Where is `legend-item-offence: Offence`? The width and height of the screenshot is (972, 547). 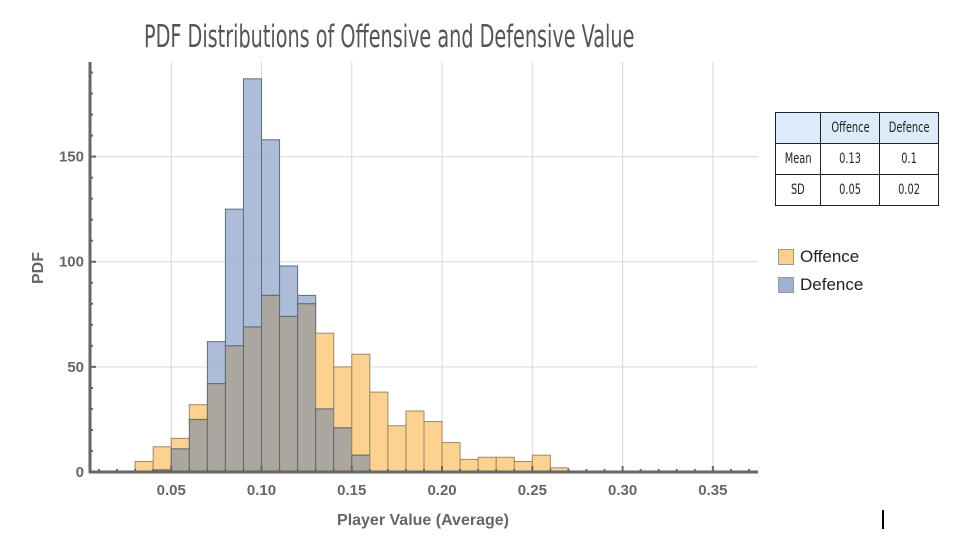 legend-item-offence: Offence is located at coordinates (820, 257).